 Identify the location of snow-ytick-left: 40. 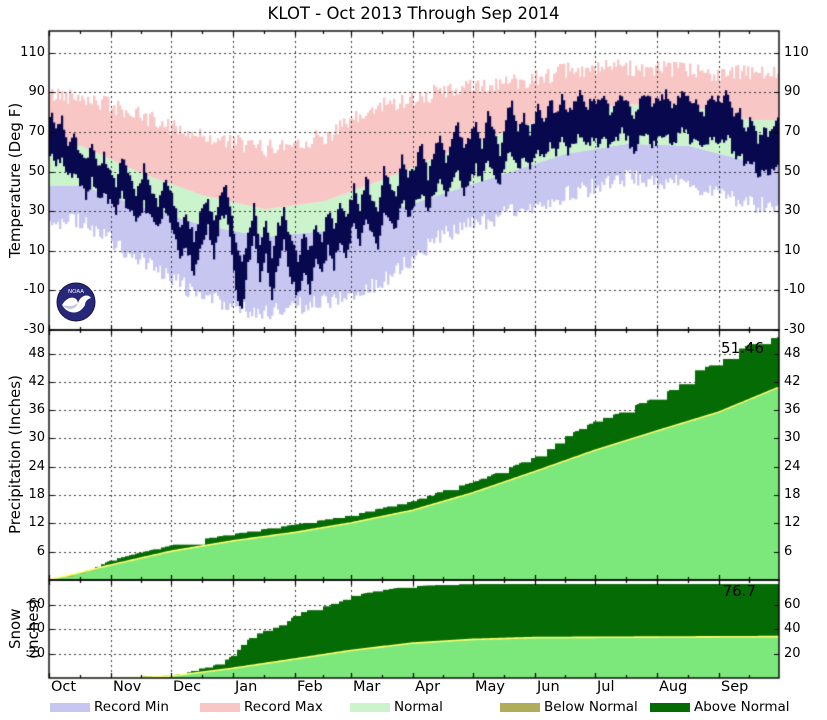
(36, 628).